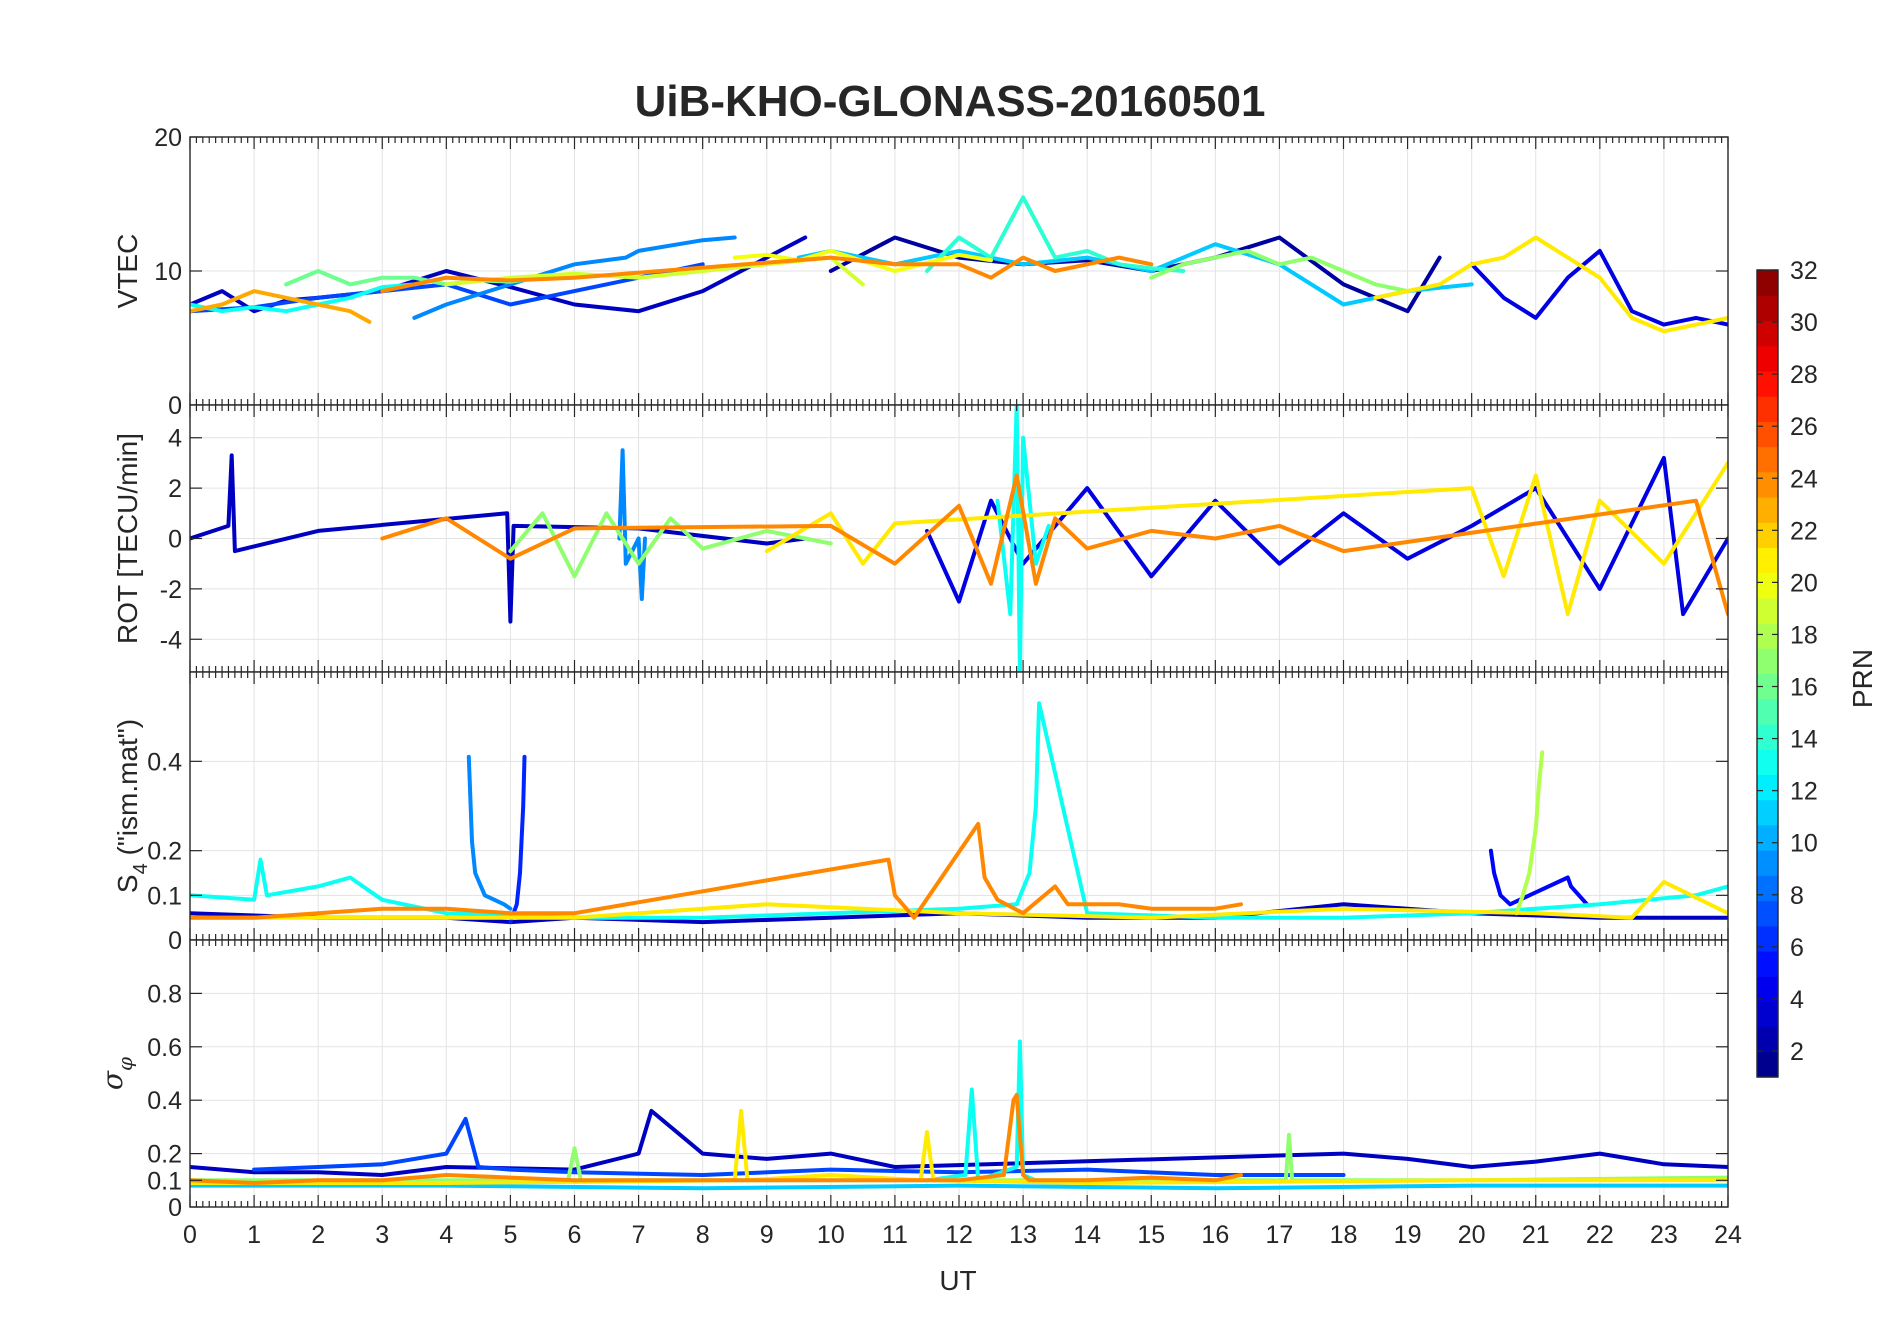  I want to click on x-tick-label: 17, so click(1280, 1235).